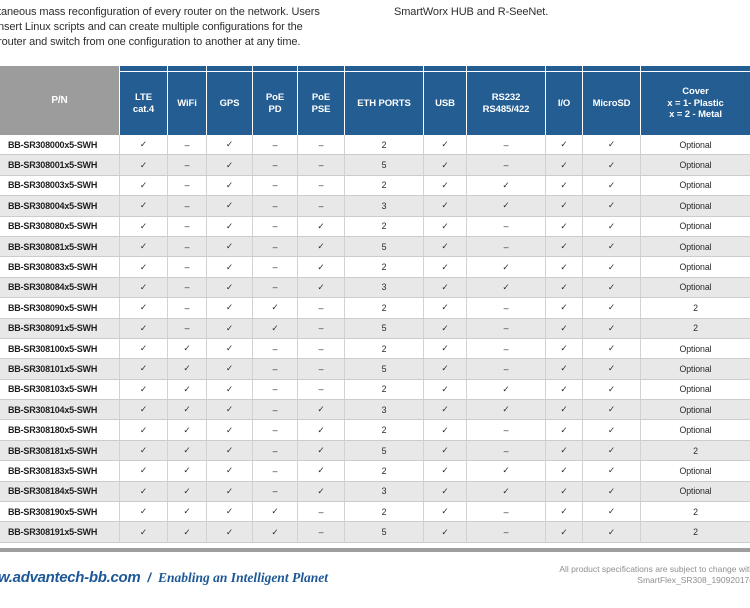 The image size is (750, 608). What do you see at coordinates (59, 100) in the screenshot?
I see `column-header-label: P/N` at bounding box center [59, 100].